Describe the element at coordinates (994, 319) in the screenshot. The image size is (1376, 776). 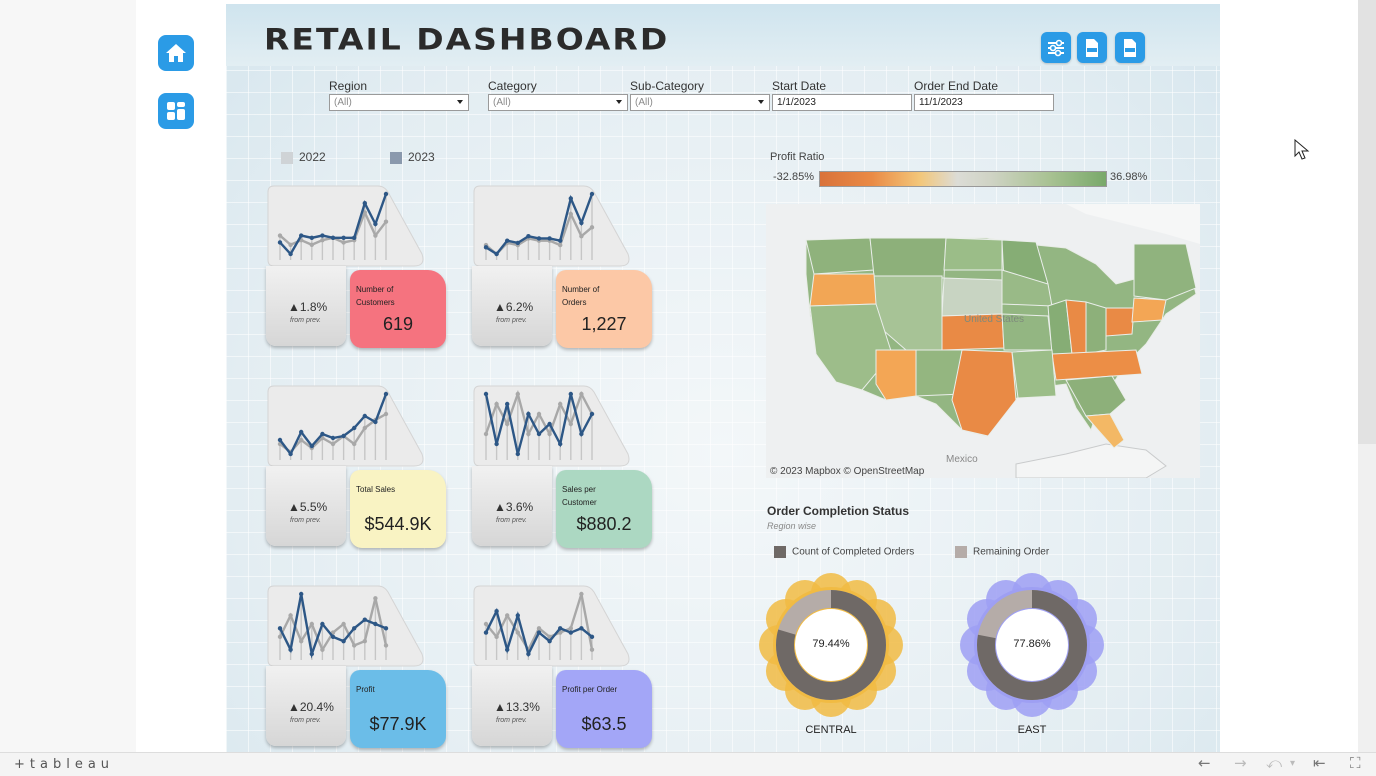
I see `map-label: United States` at that location.